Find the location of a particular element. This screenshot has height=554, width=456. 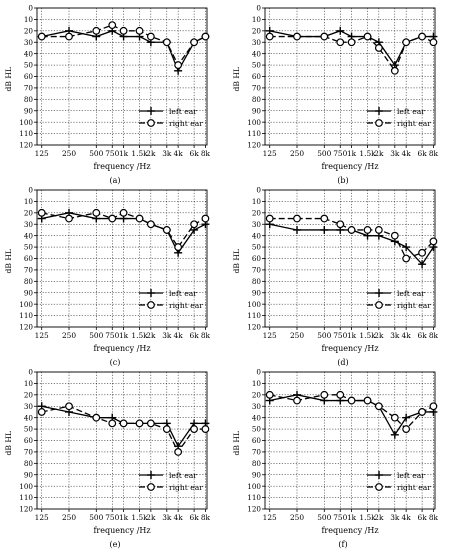

panel-label: (e) is located at coordinates (115, 544).